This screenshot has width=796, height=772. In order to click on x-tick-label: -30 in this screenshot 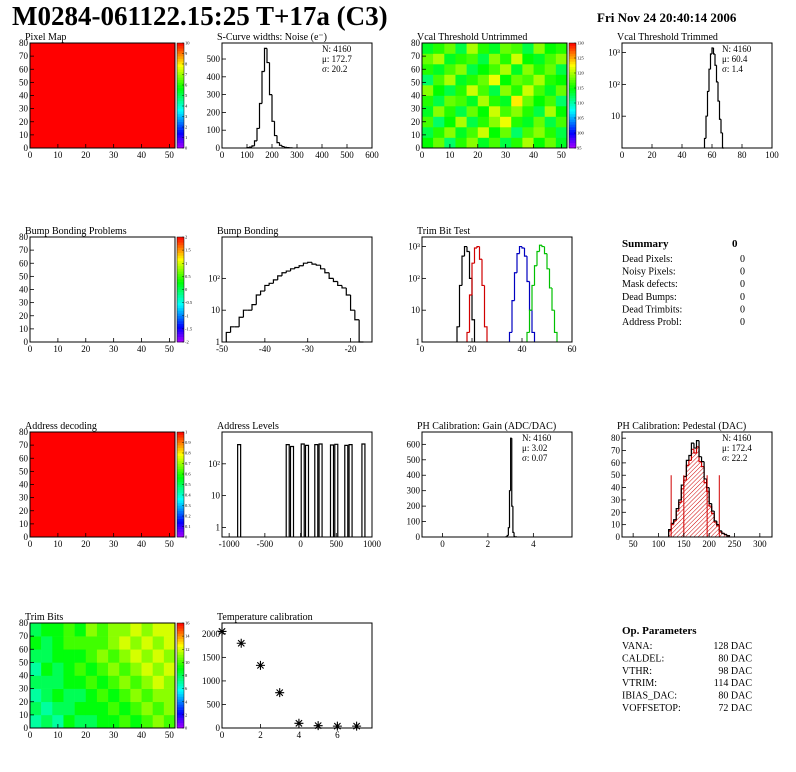, I will do `click(308, 349)`.